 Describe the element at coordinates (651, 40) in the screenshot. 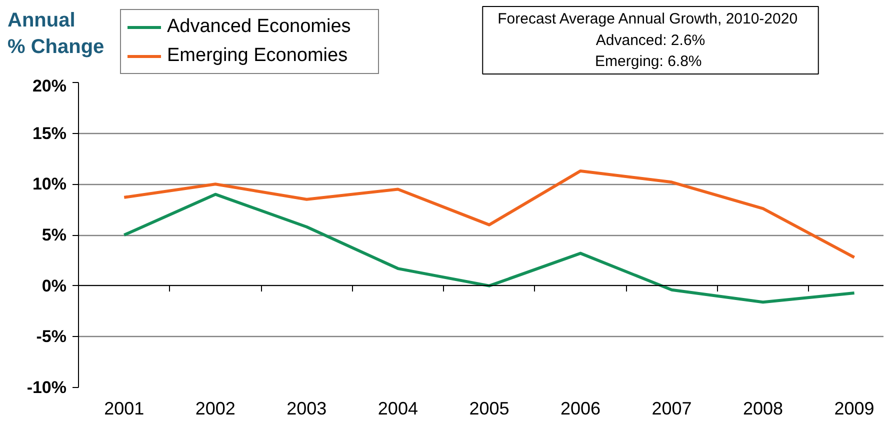

I see `text: Advanced: 2.6%` at that location.